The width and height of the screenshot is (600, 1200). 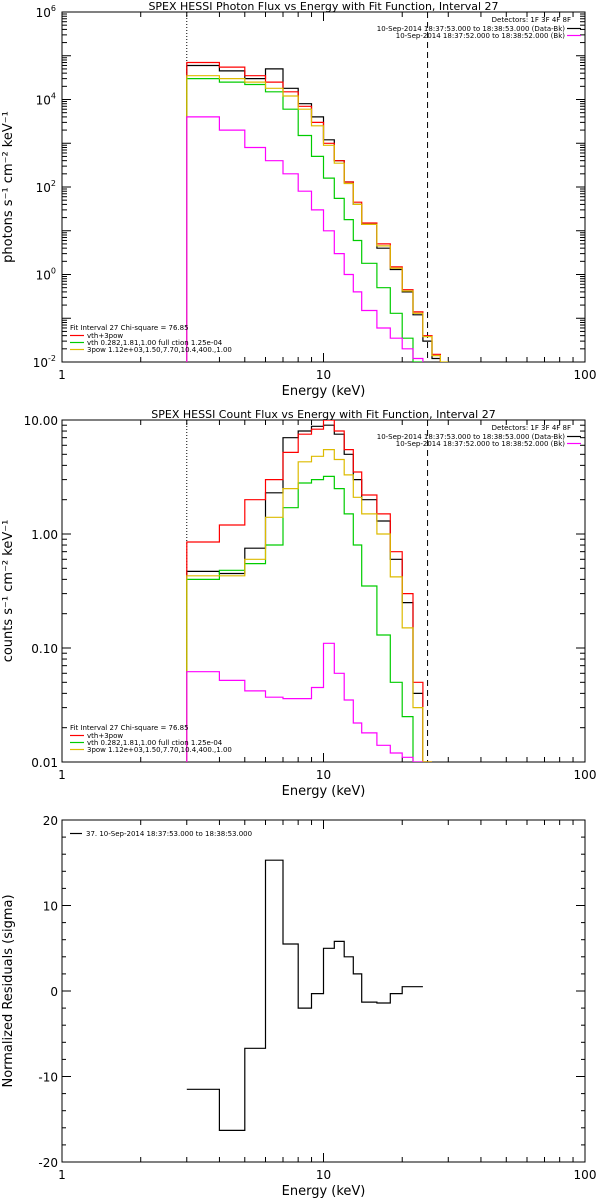 I want to click on y-tick-label: 10⁰, so click(x=46, y=275).